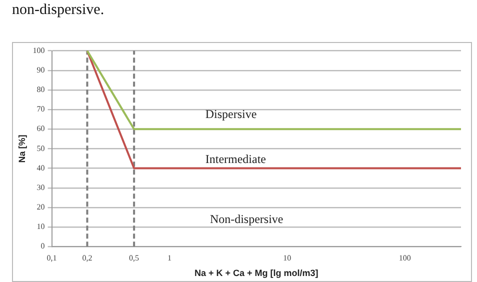 This screenshot has height=282, width=477. Describe the element at coordinates (38, 50) in the screenshot. I see `y-tick-label: 100` at that location.